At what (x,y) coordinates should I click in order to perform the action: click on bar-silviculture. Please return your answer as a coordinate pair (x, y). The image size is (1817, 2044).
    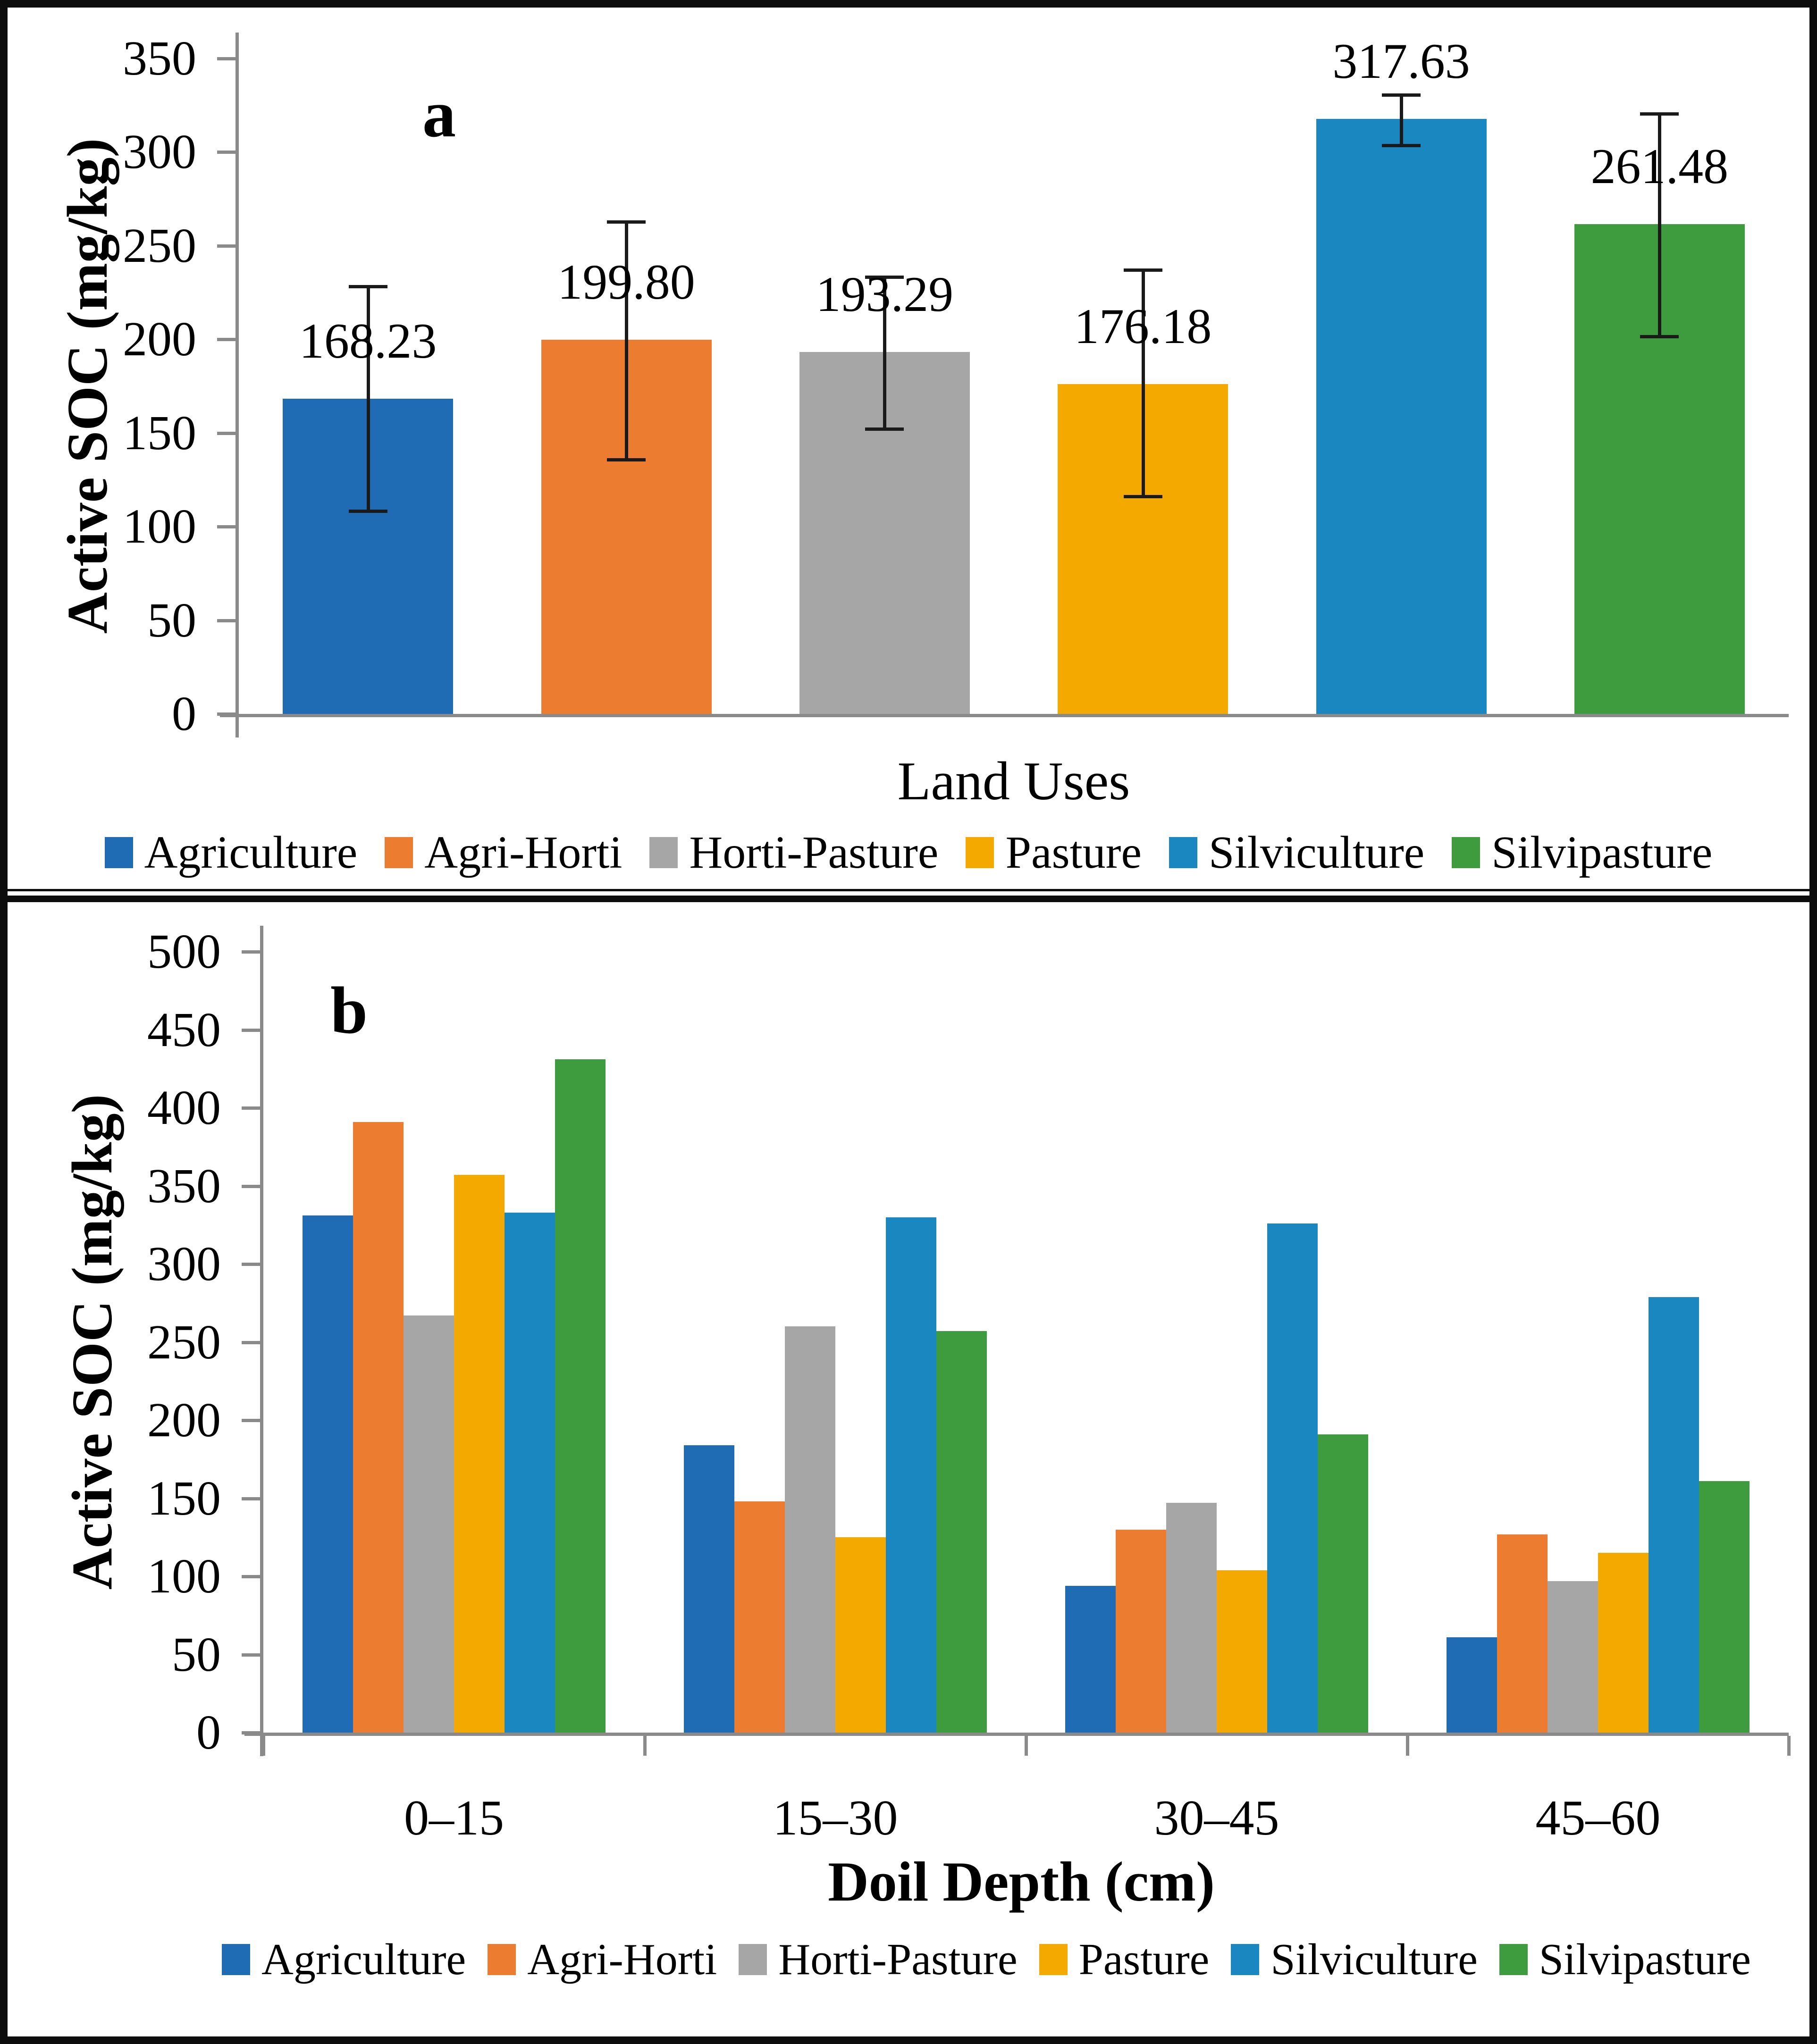
    Looking at the image, I should click on (1401, 417).